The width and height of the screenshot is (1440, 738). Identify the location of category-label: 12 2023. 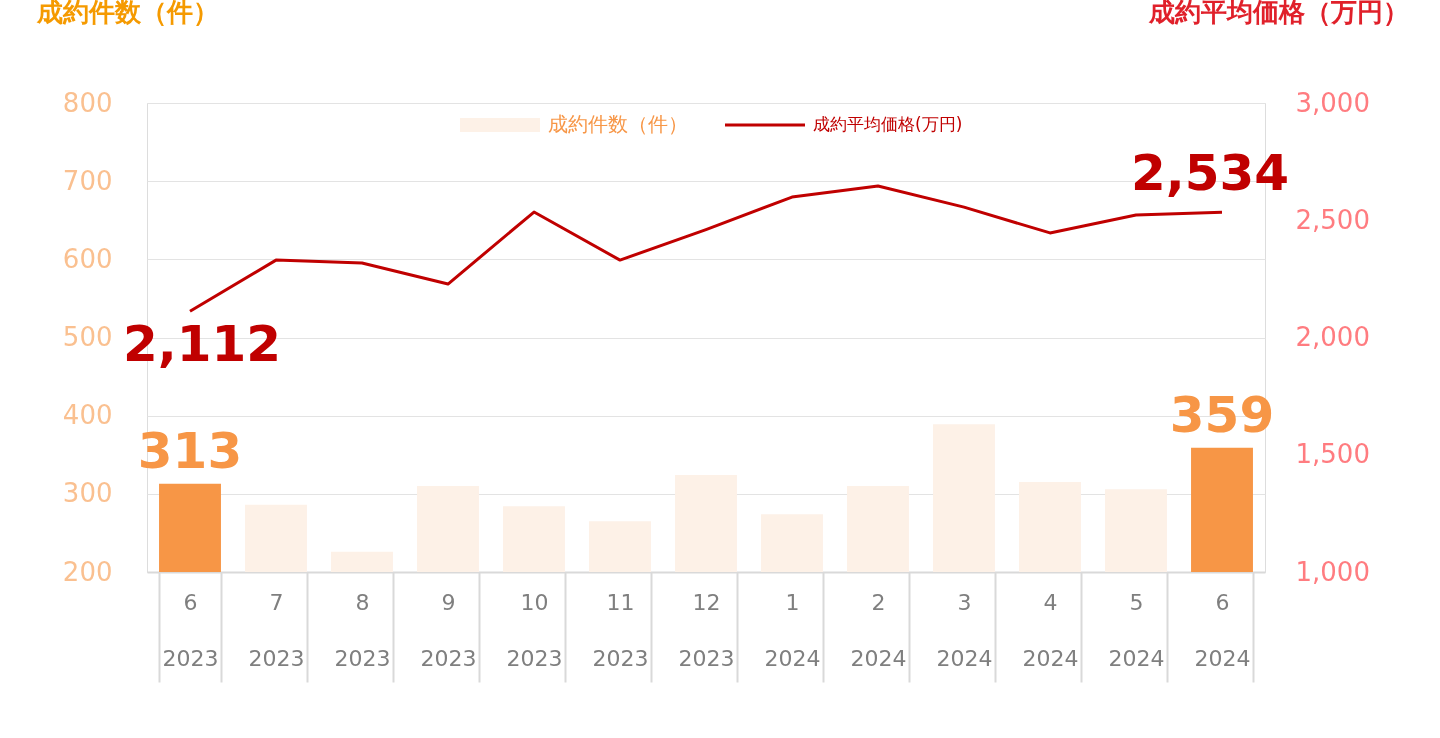
(706, 630).